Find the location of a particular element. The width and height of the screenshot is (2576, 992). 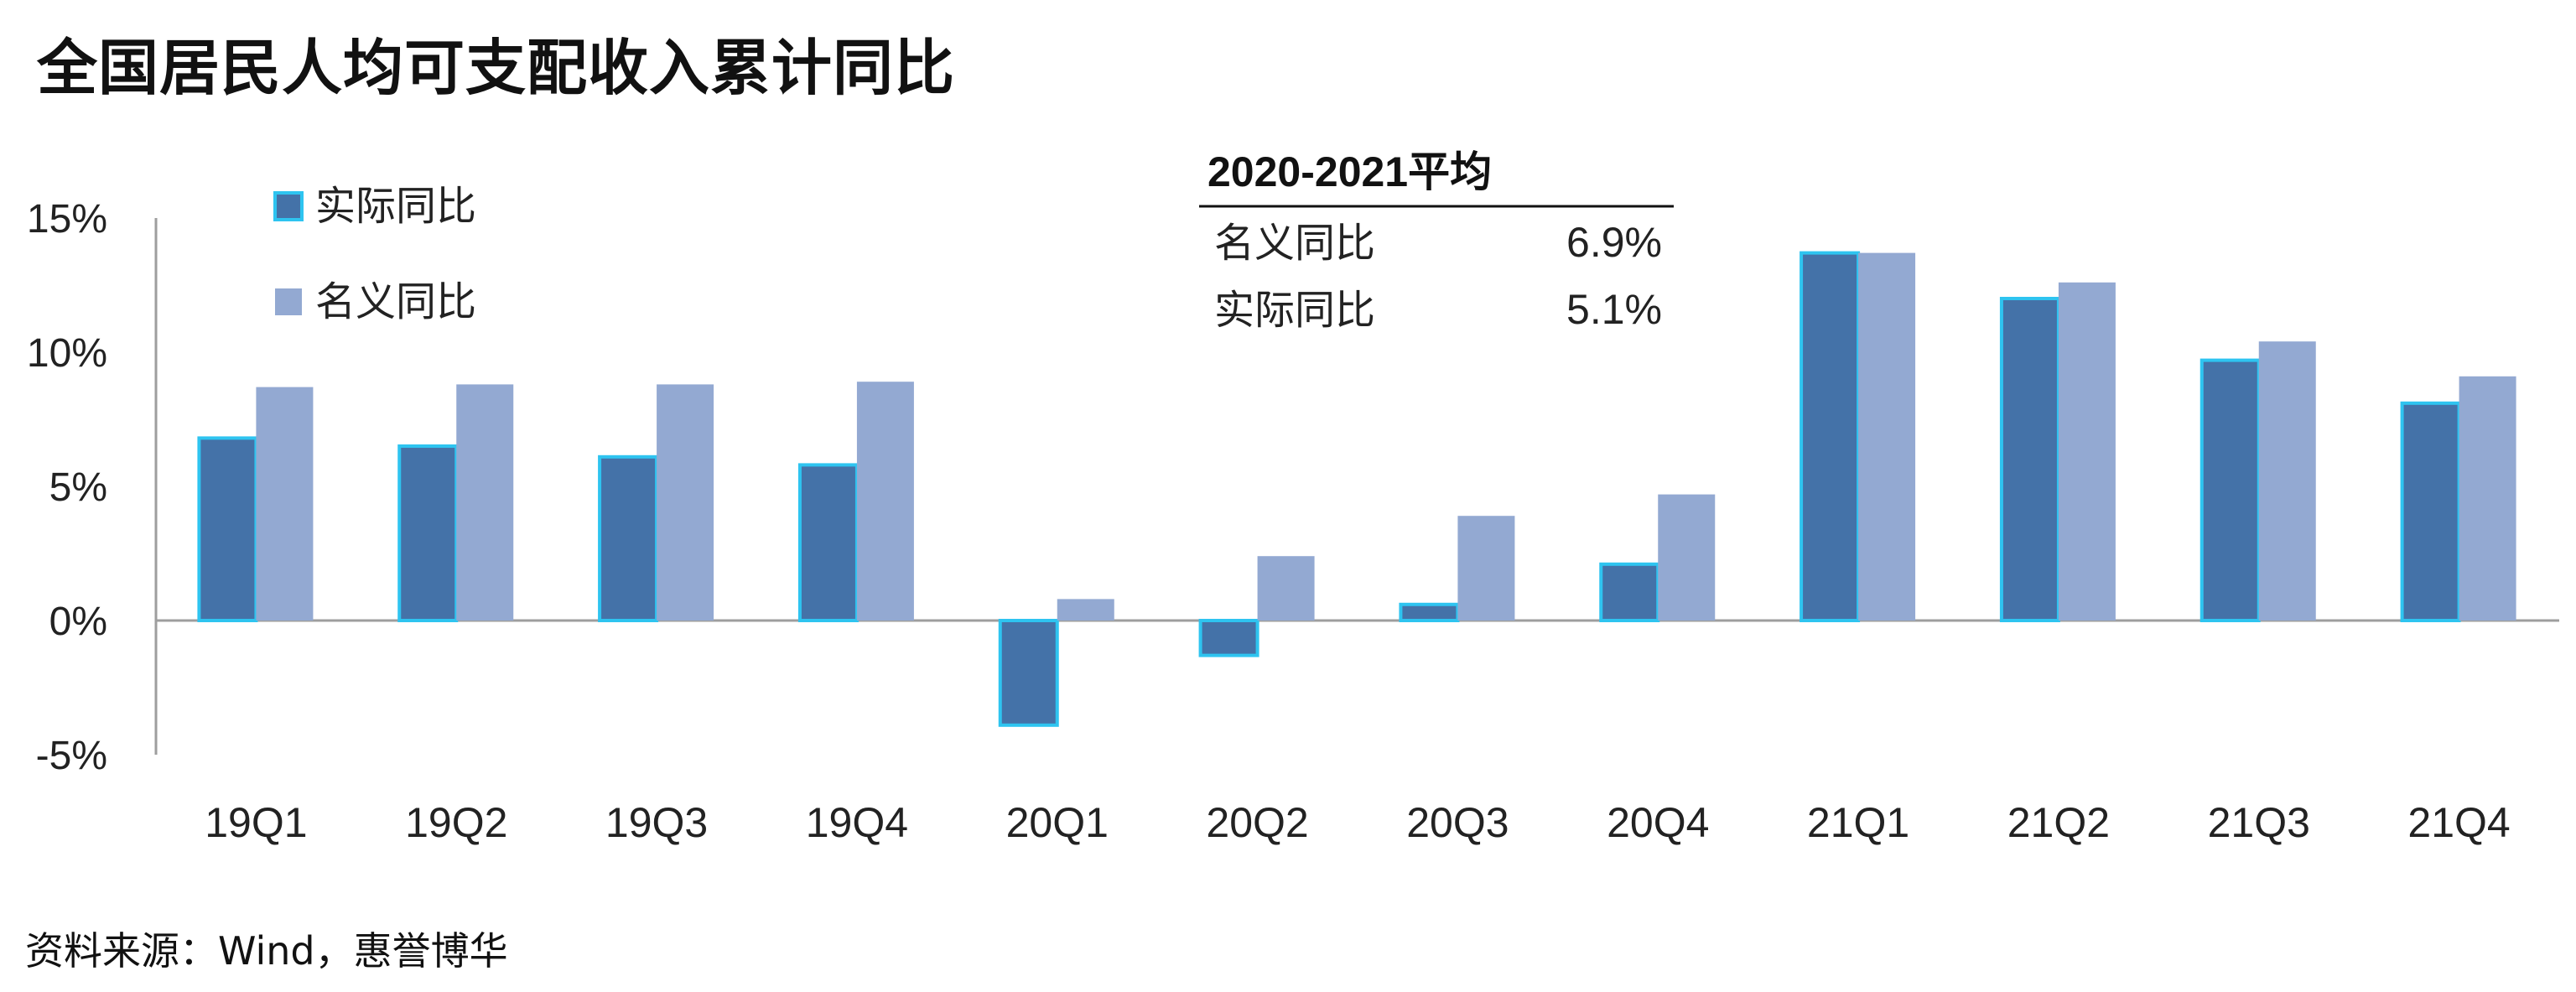

summary-table: 2020-2021平均 名义同比 6.9% 实际同比 5.1% is located at coordinates (1436, 241).